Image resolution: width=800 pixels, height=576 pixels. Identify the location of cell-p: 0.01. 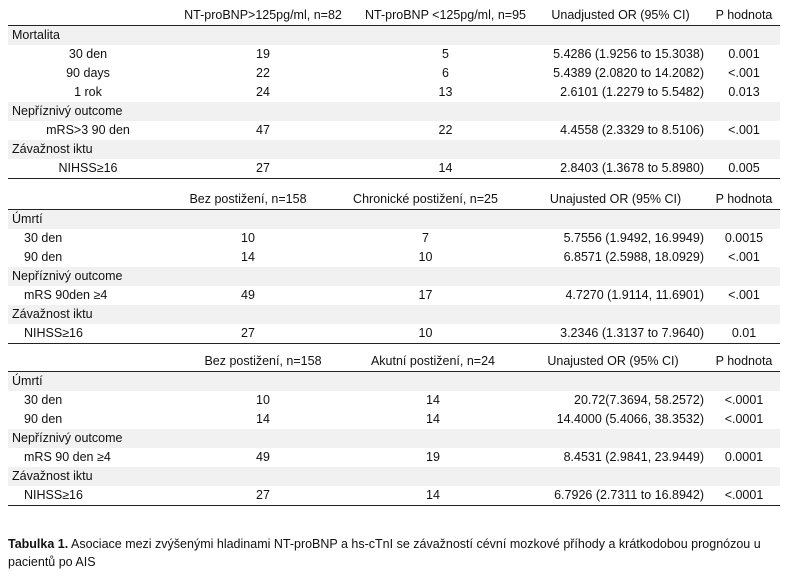
(744, 334).